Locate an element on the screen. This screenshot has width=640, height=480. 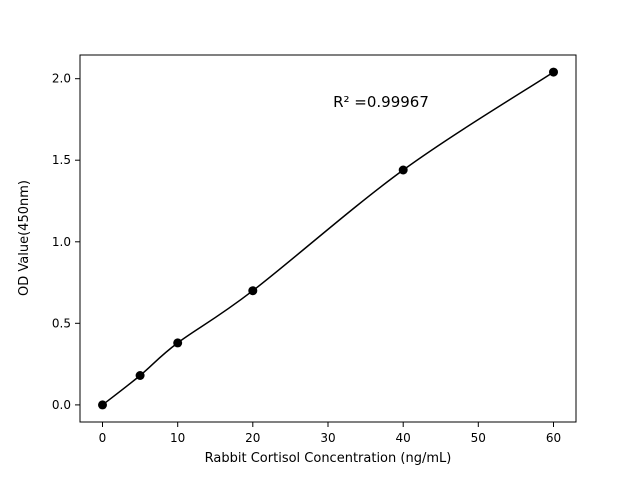
x-tick-label: 0 is located at coordinates (103, 438).